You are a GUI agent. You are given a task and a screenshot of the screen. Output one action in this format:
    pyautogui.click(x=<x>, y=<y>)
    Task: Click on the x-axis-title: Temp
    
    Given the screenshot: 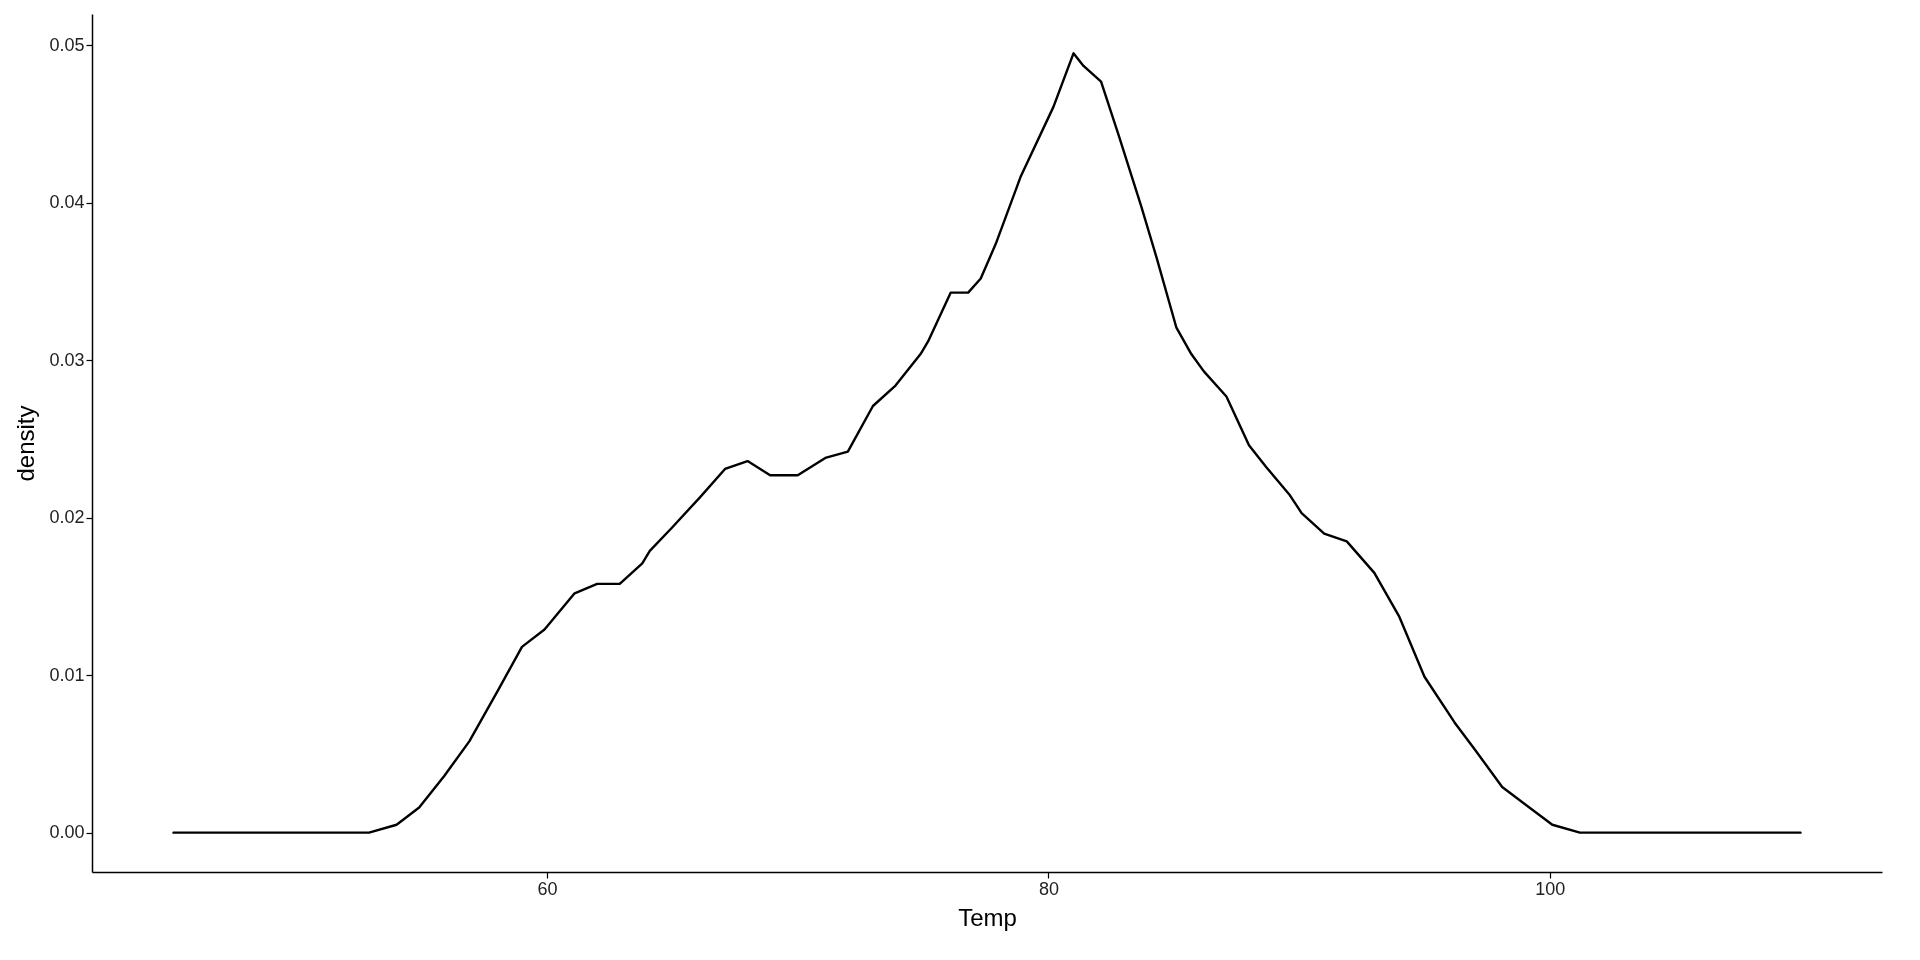 What is the action you would take?
    pyautogui.click(x=987, y=917)
    